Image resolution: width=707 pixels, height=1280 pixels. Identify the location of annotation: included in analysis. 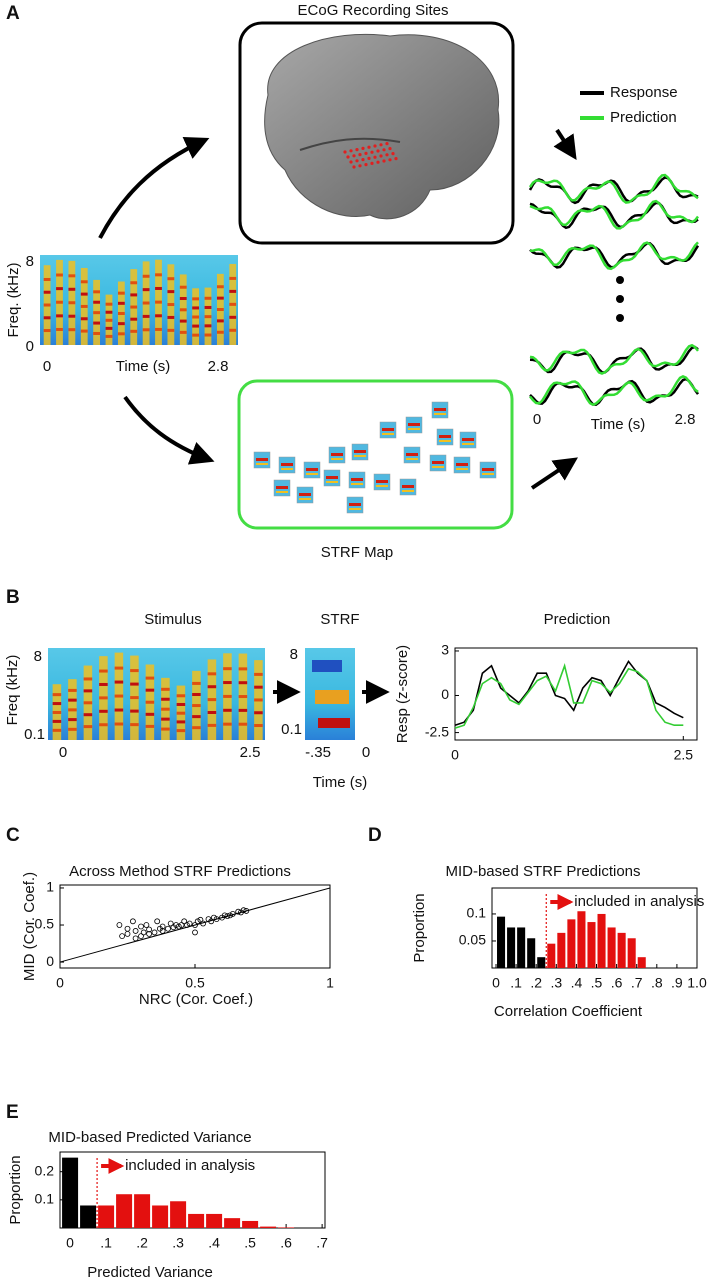
(639, 901).